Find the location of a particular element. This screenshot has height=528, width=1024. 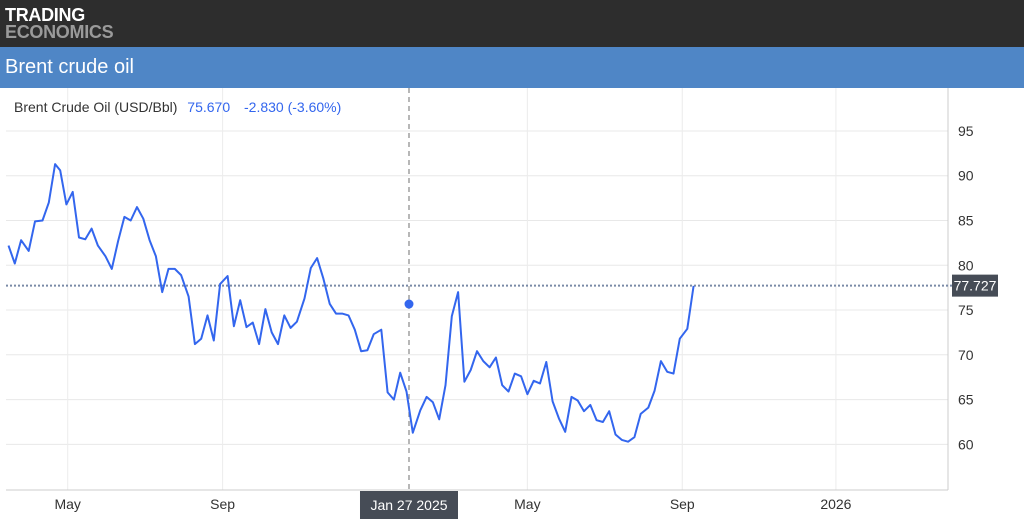

trading-economics-logo: TRADING ECONOMICS is located at coordinates (59, 23).